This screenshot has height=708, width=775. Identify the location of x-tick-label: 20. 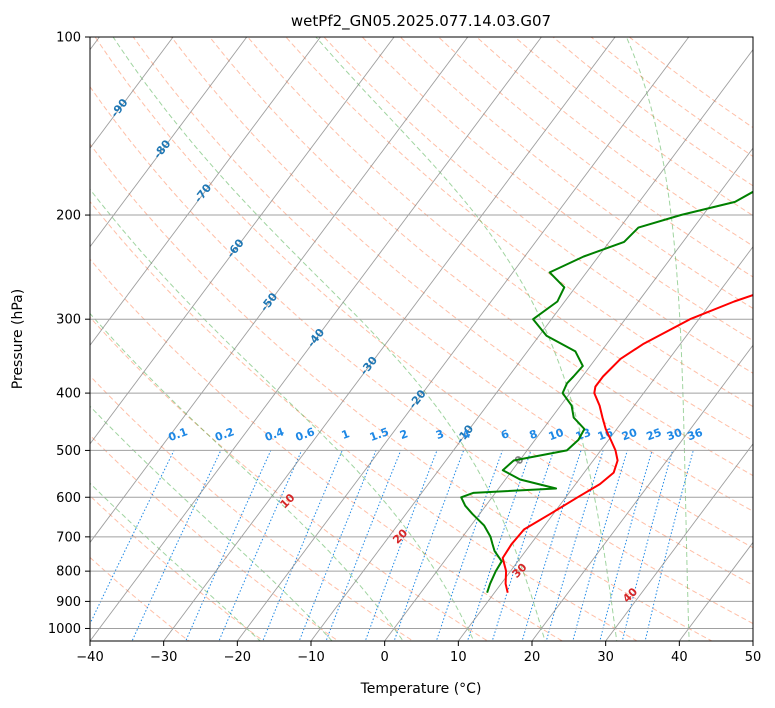
(532, 657).